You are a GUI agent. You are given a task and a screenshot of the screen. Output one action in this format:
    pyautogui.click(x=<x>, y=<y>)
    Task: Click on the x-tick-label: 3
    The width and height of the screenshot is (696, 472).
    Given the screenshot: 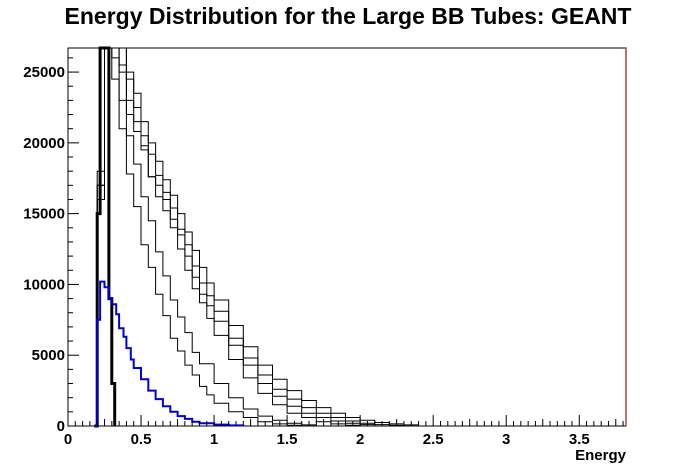 What is the action you would take?
    pyautogui.click(x=506, y=439)
    